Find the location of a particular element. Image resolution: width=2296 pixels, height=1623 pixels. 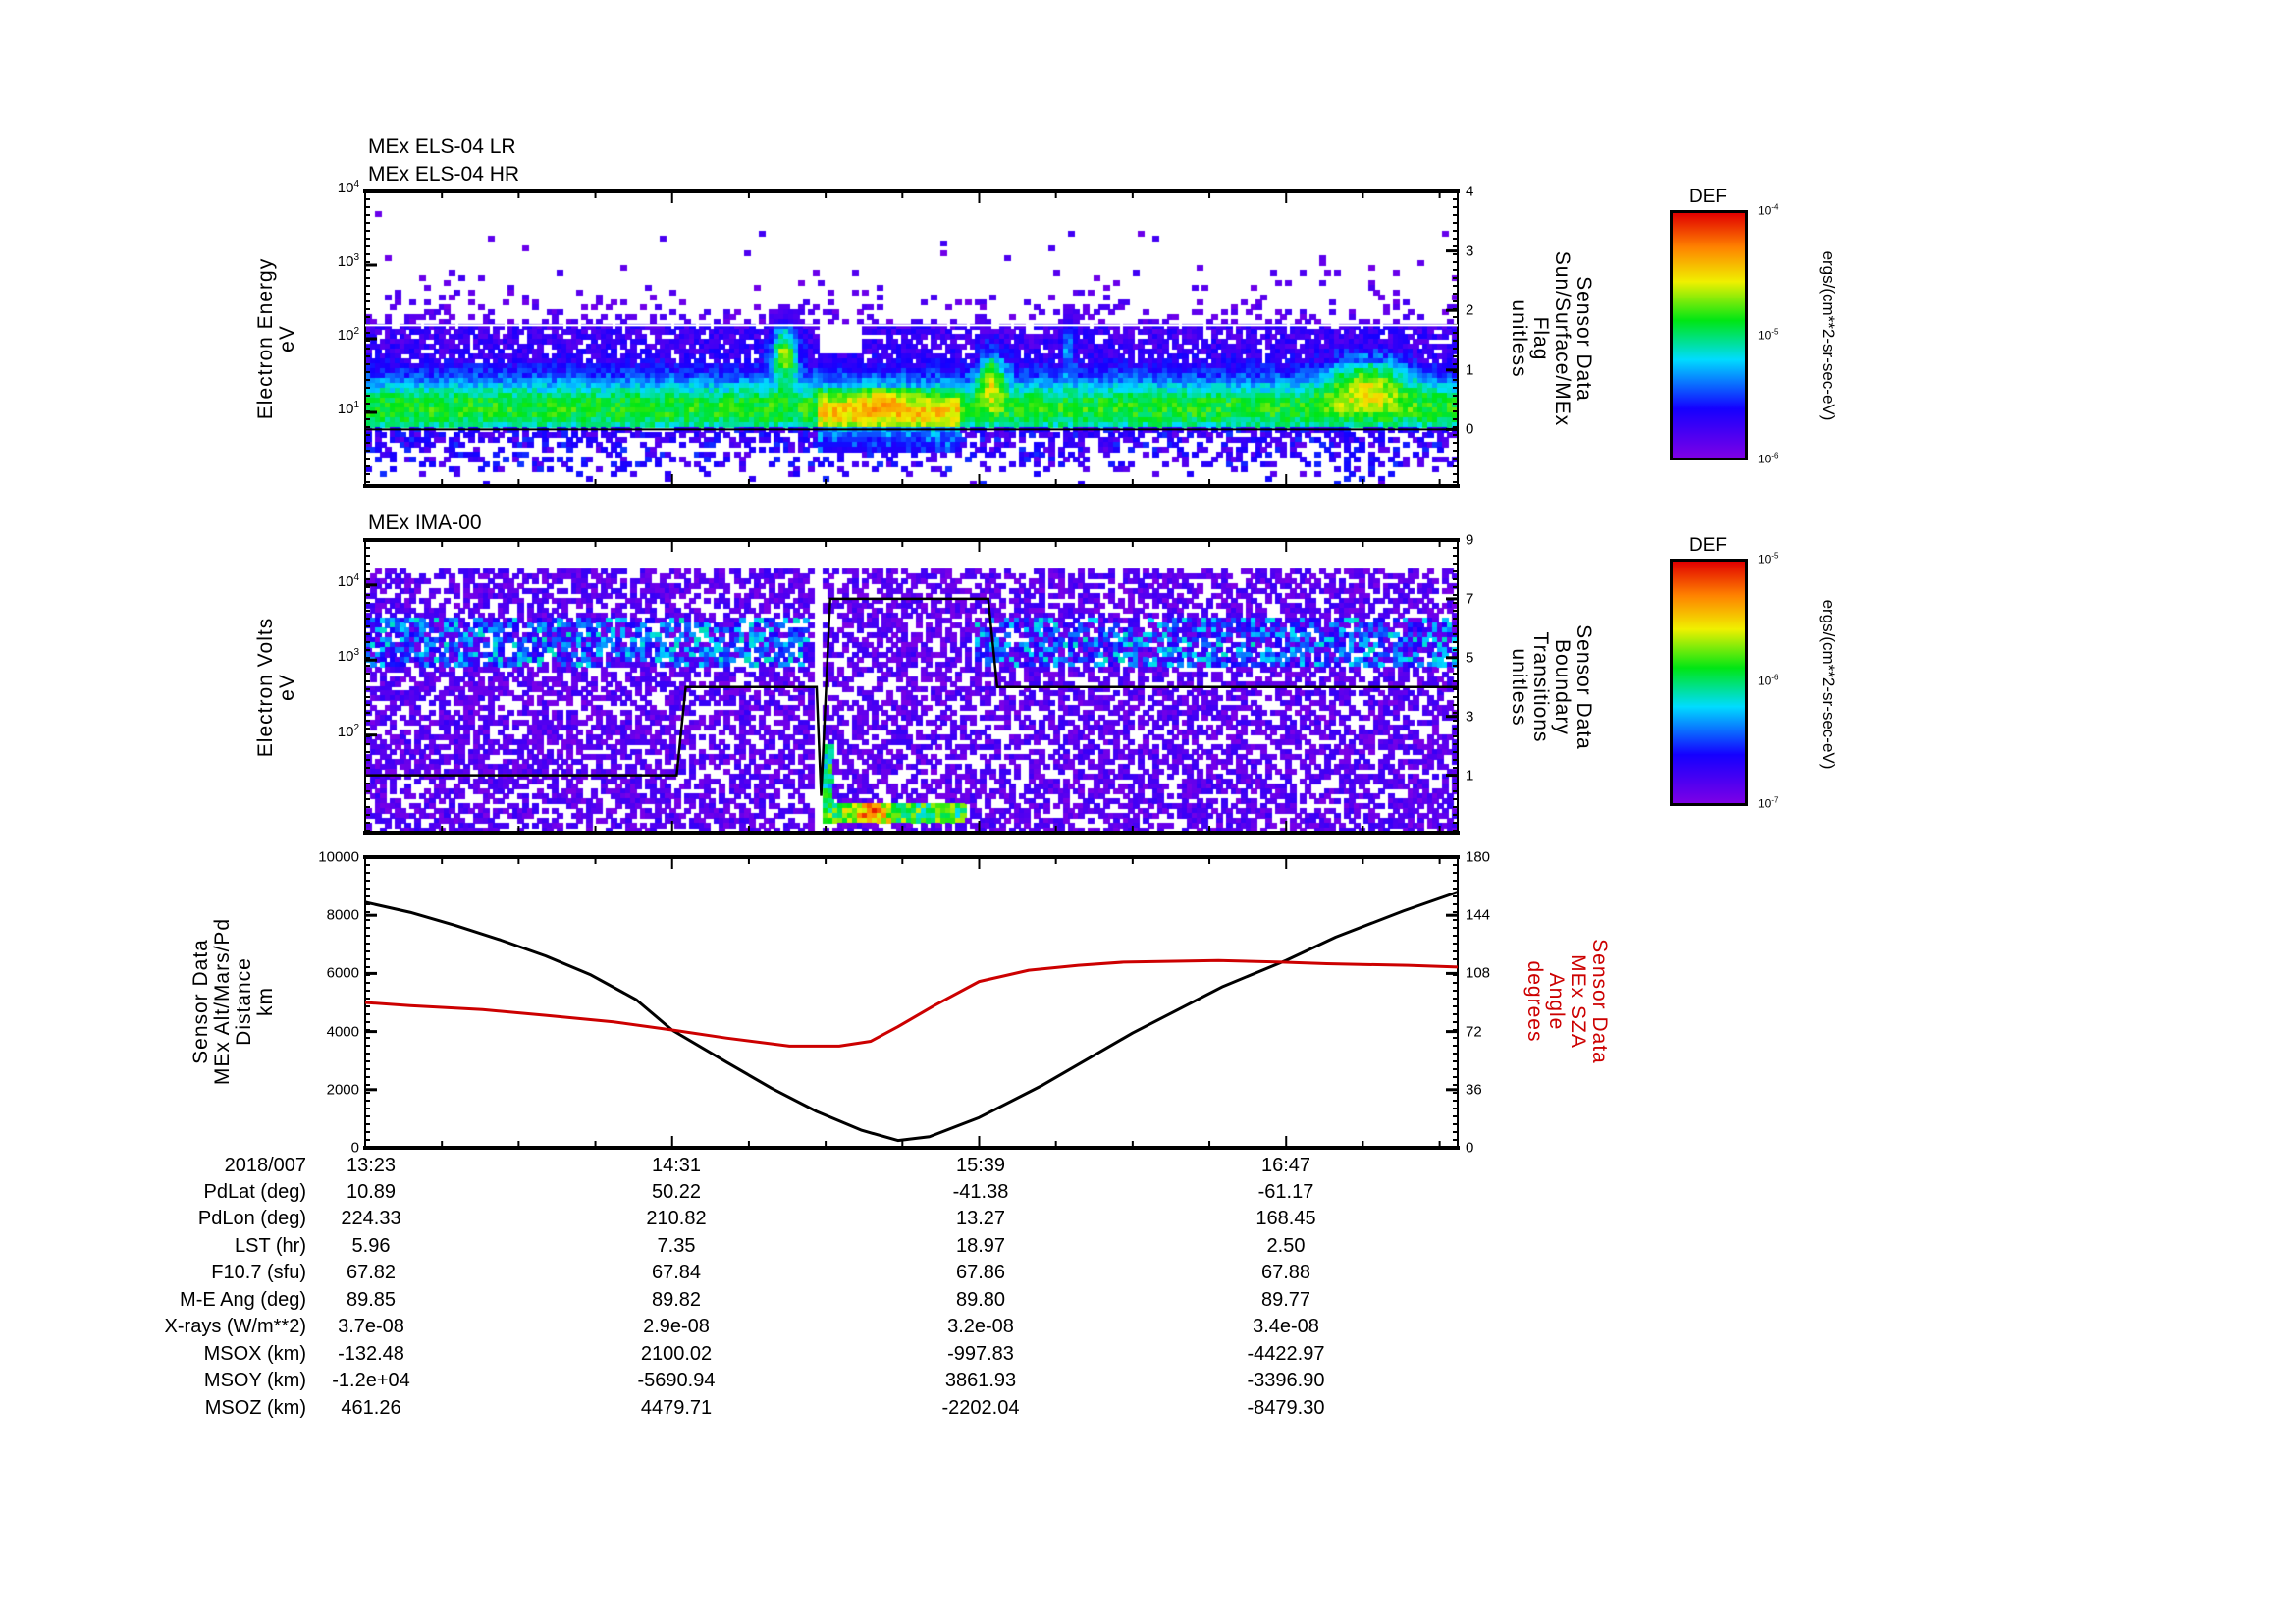

ephemeris-value: 224.33 is located at coordinates (371, 1218).